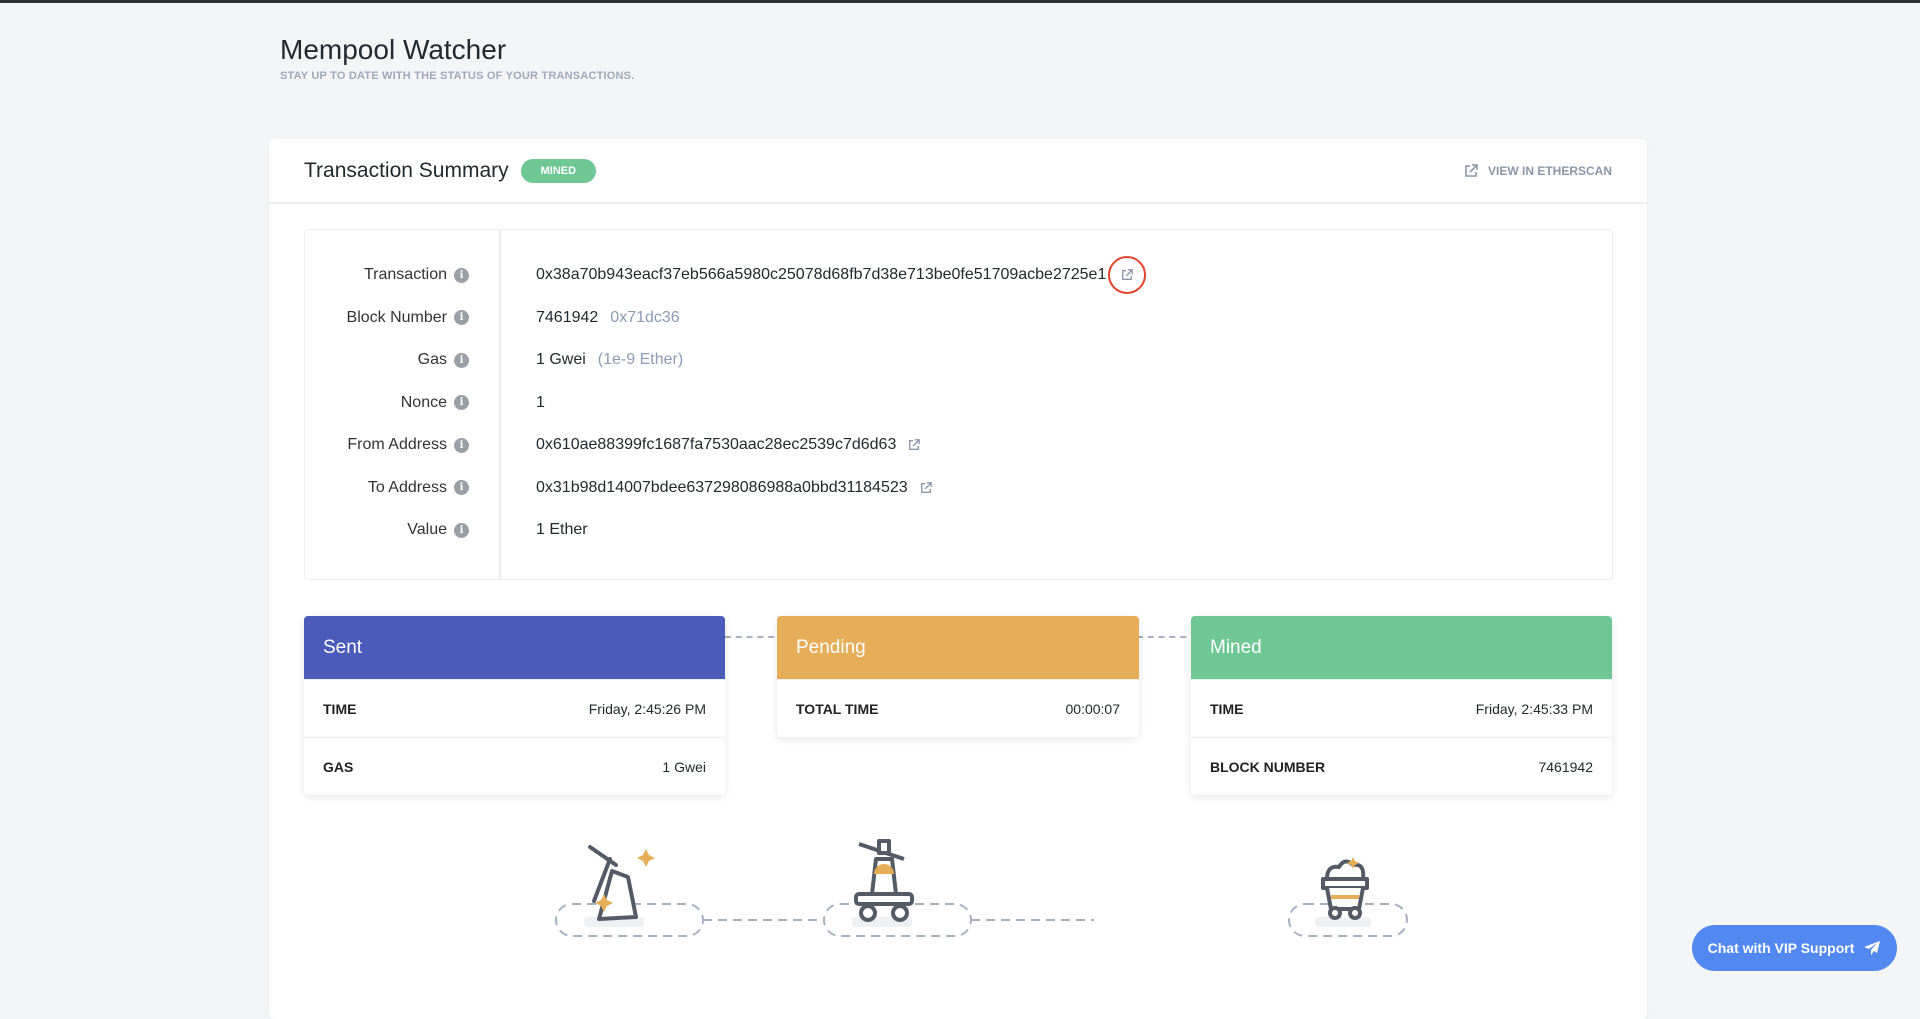 This screenshot has width=1920, height=1019. I want to click on detail-label: Transaction, so click(405, 275).